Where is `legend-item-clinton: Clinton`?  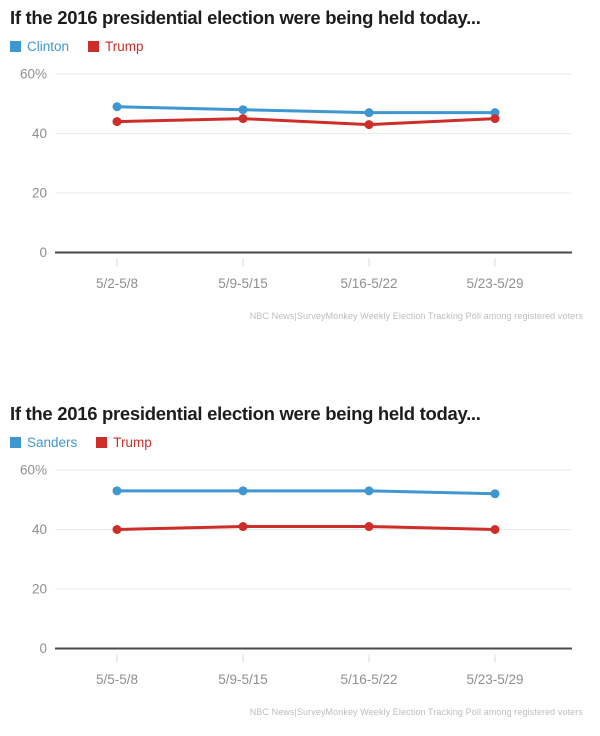 legend-item-clinton: Clinton is located at coordinates (39, 46).